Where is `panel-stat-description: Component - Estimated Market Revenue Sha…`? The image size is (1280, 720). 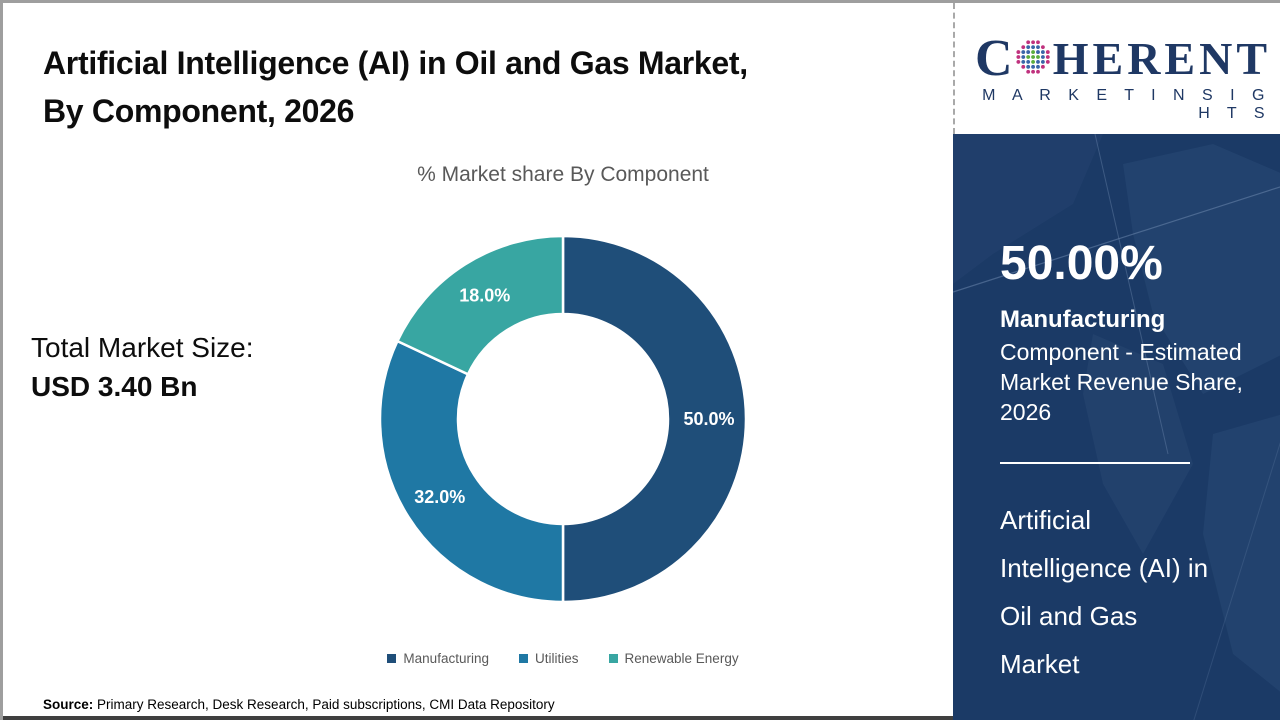
panel-stat-description: Component - Estimated Market Revenue Sha… is located at coordinates (1121, 382).